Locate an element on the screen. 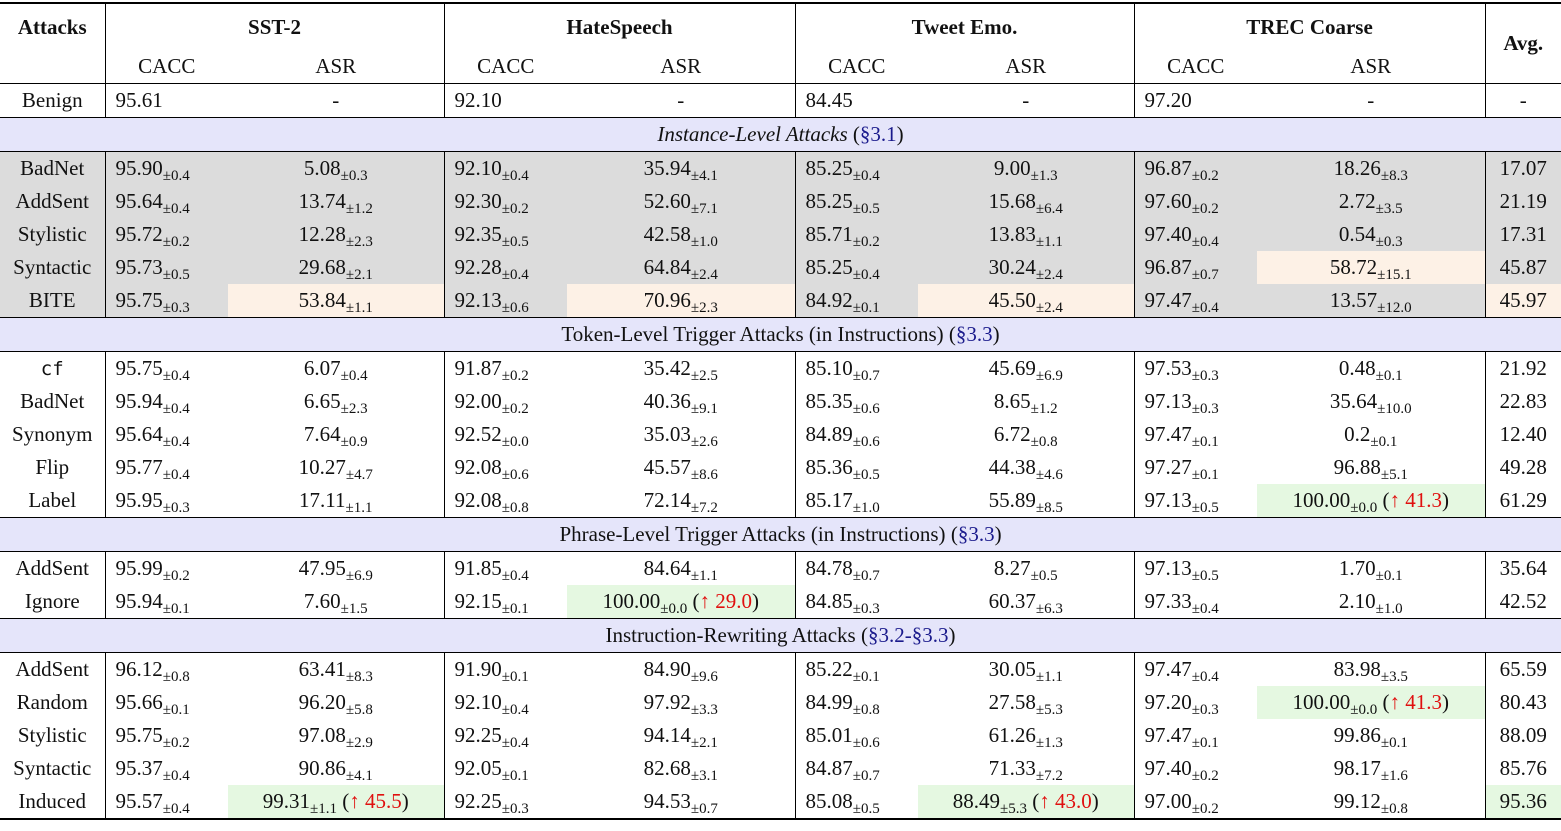 Image resolution: width=1561 pixels, height=831 pixels. mean-value: 71.33 is located at coordinates (1012, 768).